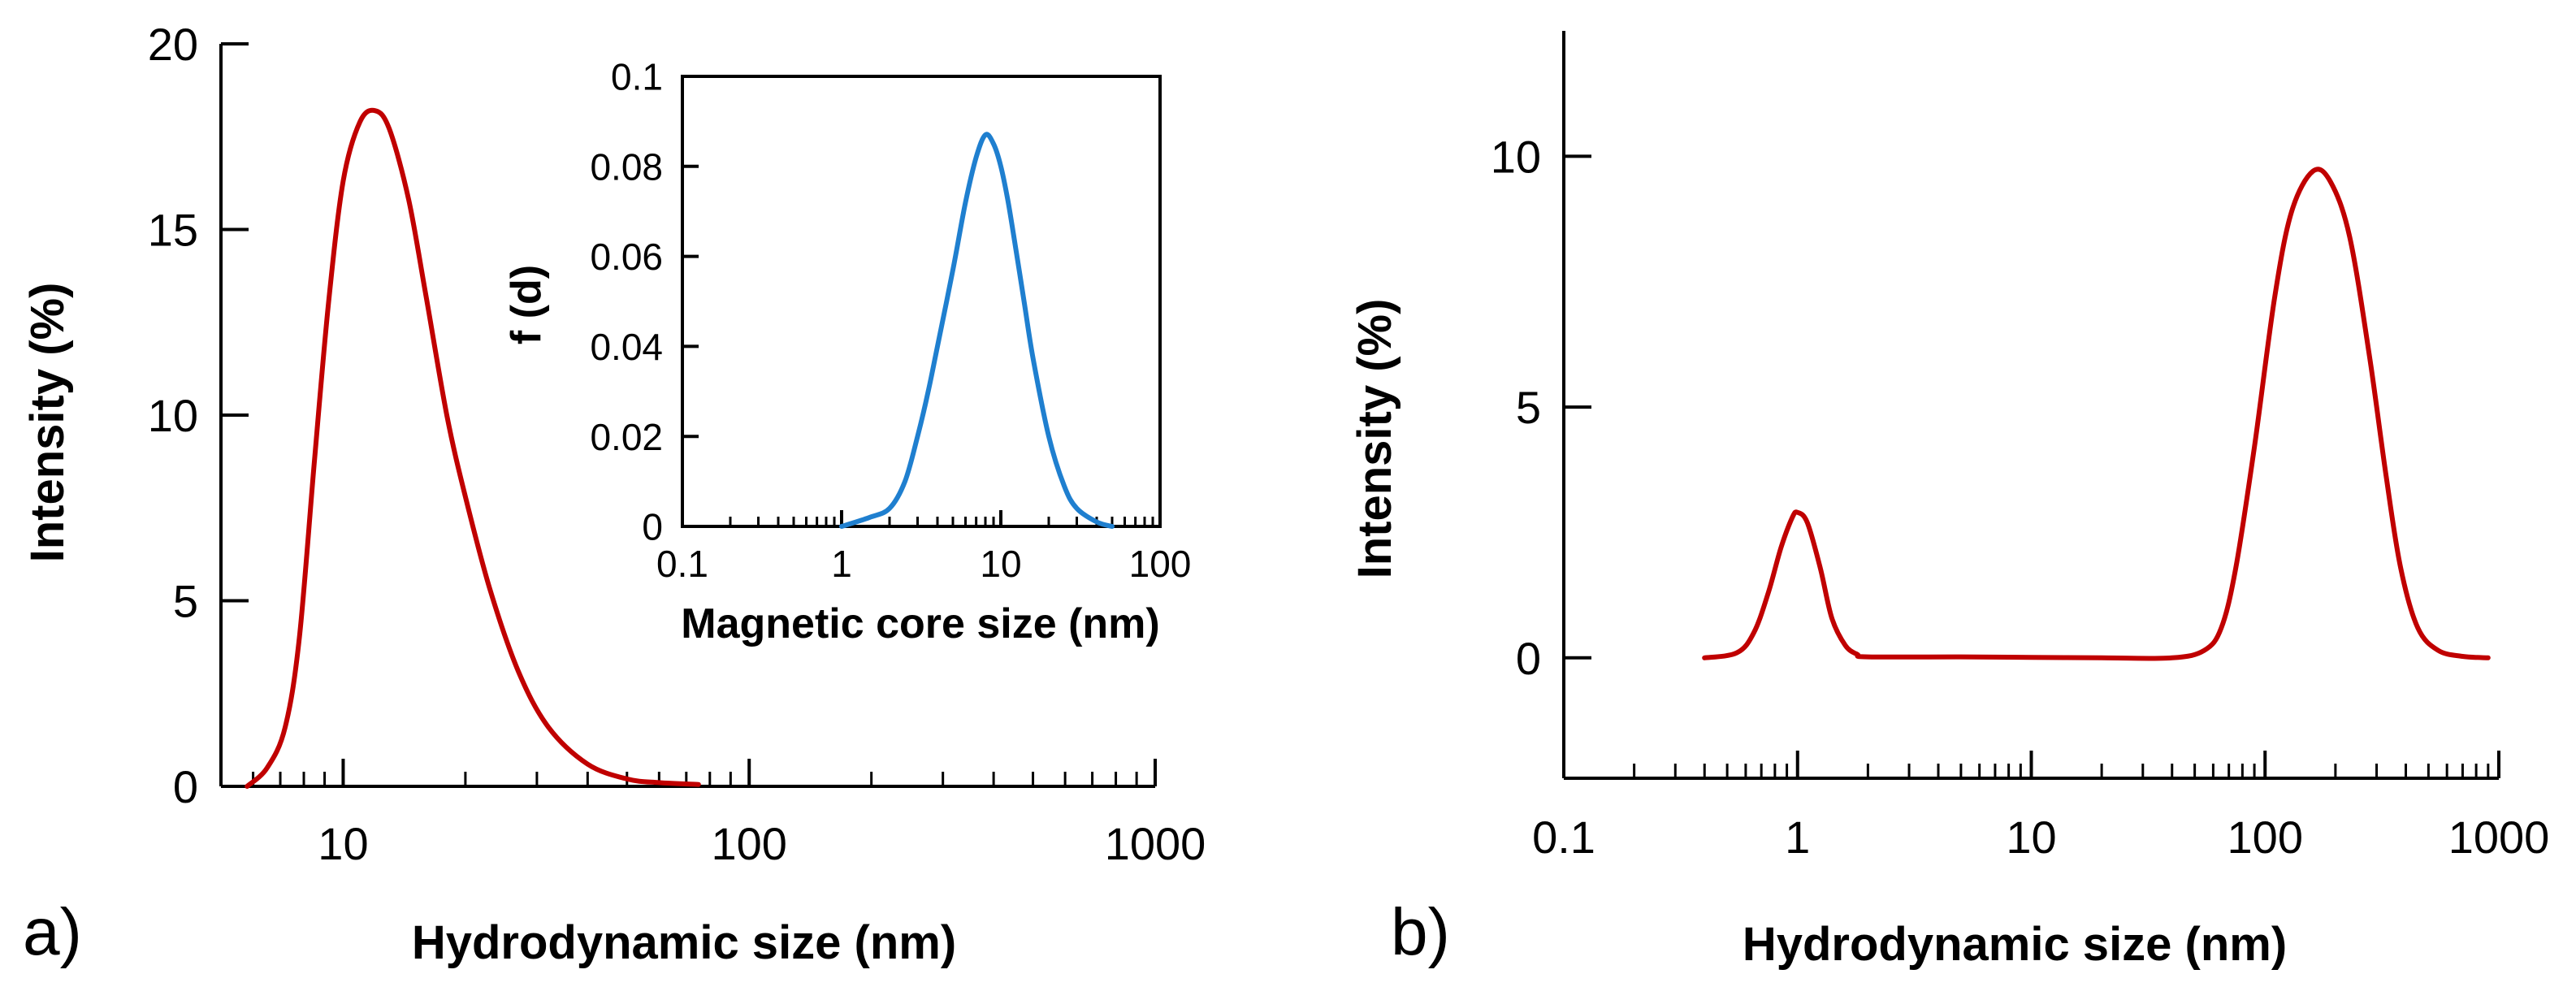  What do you see at coordinates (2499, 837) in the screenshot?
I see `panel-b-x-tick-label: 1000` at bounding box center [2499, 837].